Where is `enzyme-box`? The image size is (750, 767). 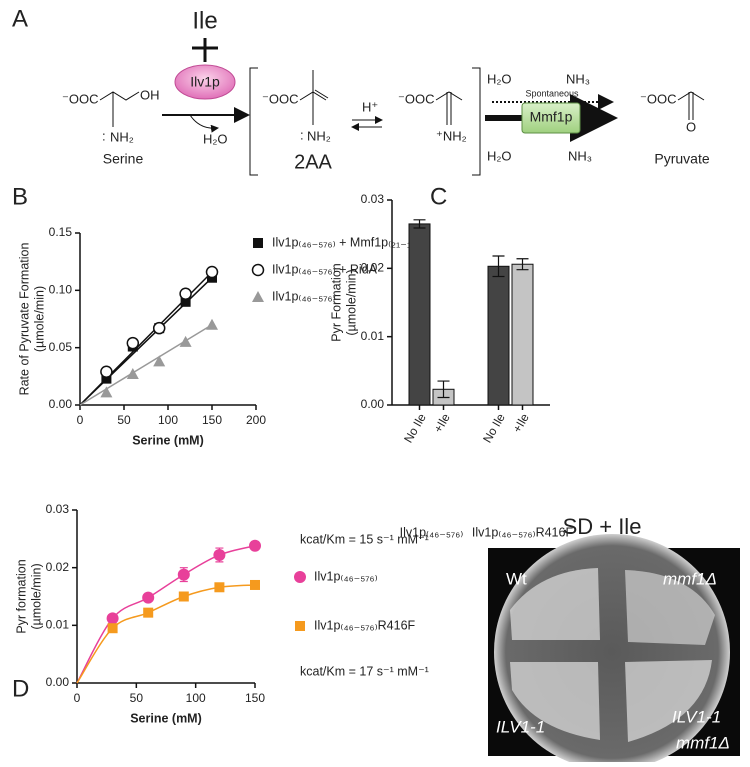
enzyme-box is located at coordinates (551, 118).